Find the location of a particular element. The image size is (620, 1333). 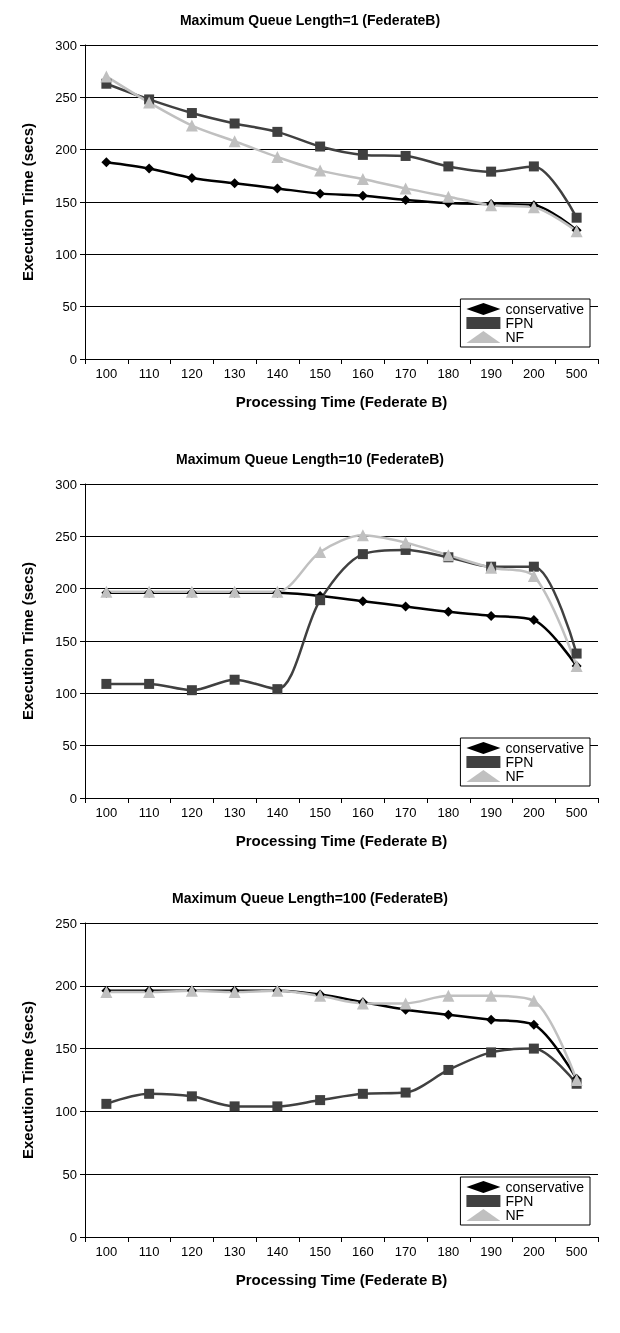

x-axis-title: Processing Time (Federate B) is located at coordinates (341, 1279).